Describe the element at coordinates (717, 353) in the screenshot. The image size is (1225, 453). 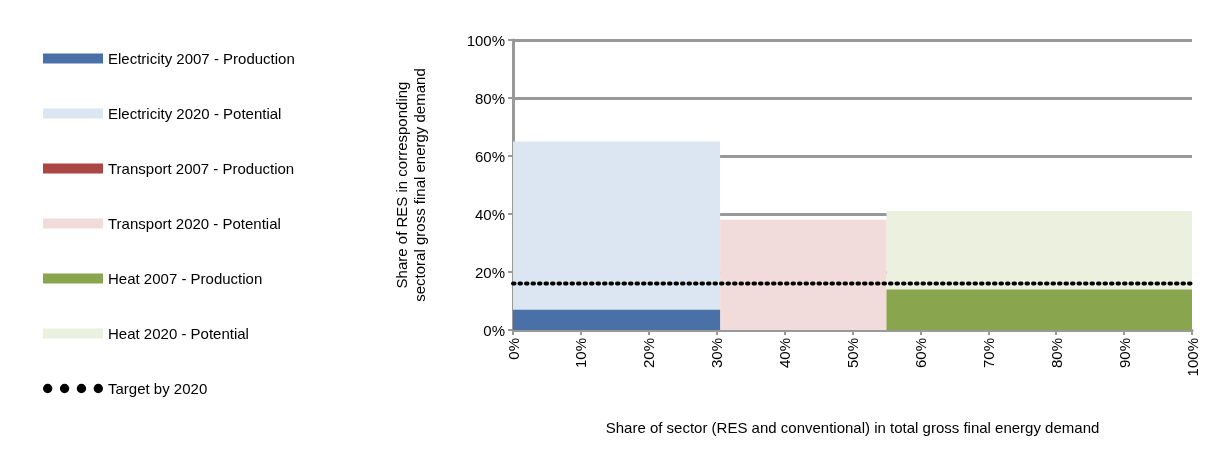
I see `x-tick-label: 30%` at that location.